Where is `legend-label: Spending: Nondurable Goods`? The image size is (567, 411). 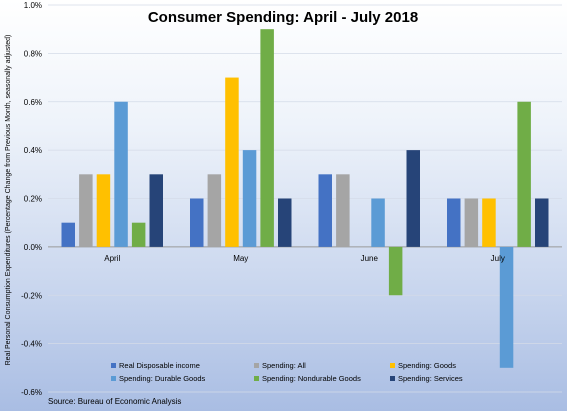
legend-label: Spending: Nondurable Goods is located at coordinates (311, 378).